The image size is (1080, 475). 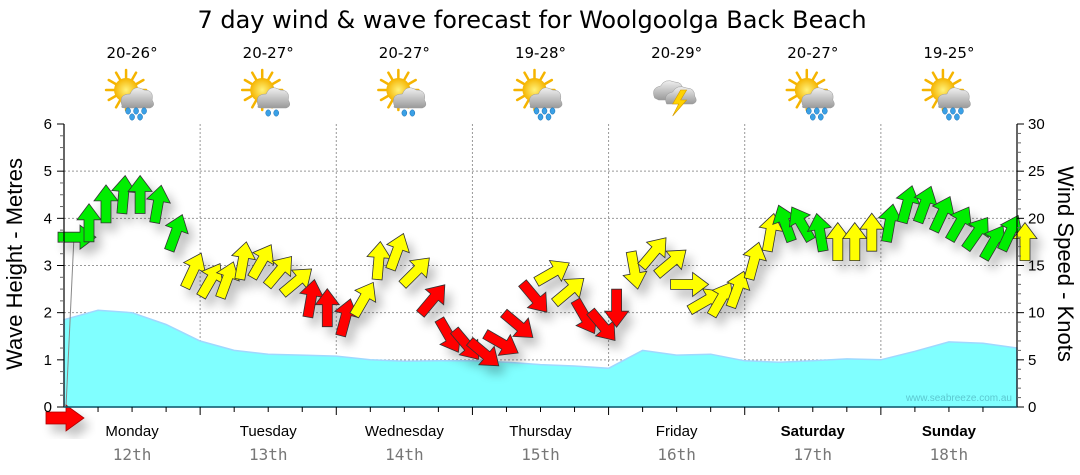 I want to click on day-temperature: 19-28°, so click(x=540, y=53).